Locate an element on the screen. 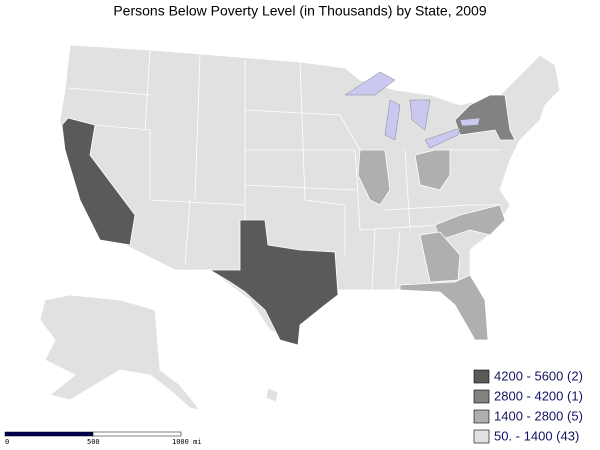 The image size is (600, 450). legend-label: 4200 - 5600 (2) is located at coordinates (538, 375).